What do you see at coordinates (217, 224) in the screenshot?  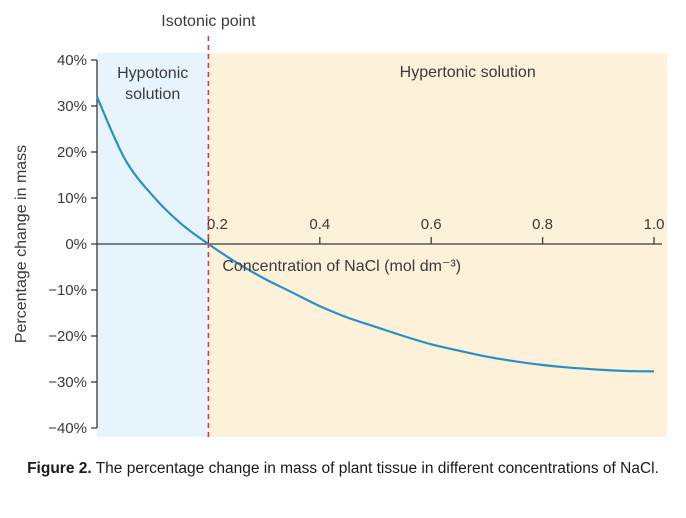 I see `x-tick-label: 0.2` at bounding box center [217, 224].